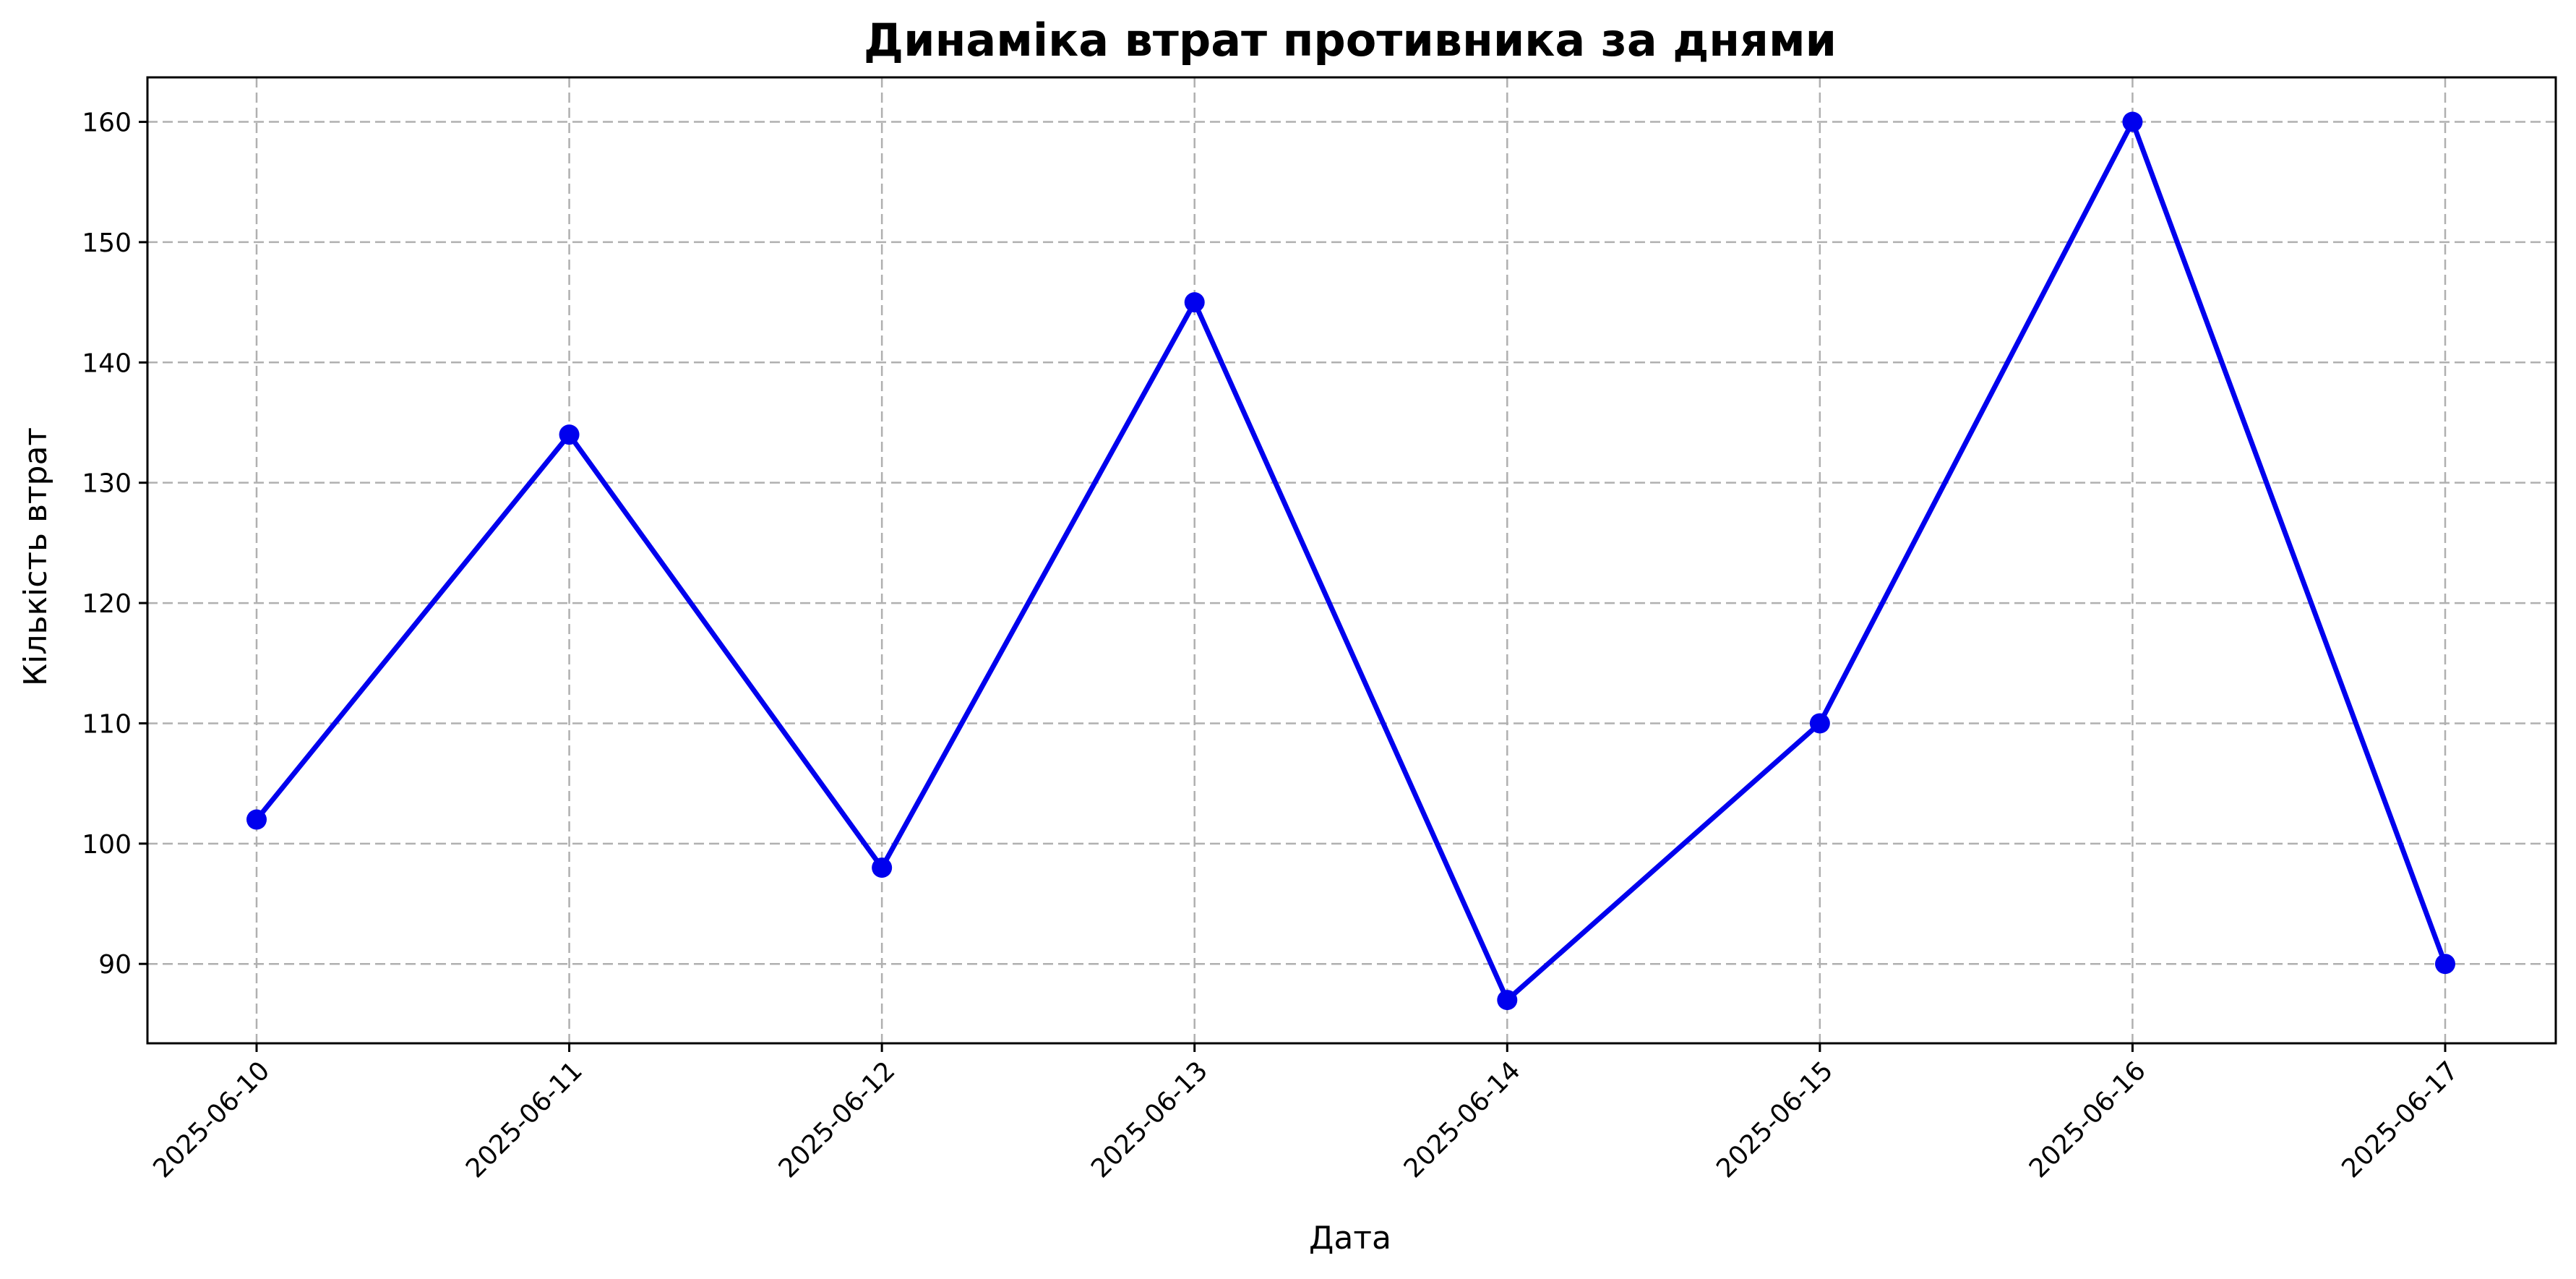 This screenshot has width=2576, height=1279. Describe the element at coordinates (115, 544) in the screenshot. I see `y-axis: 90 100 110 120 130 140 150 160` at that location.